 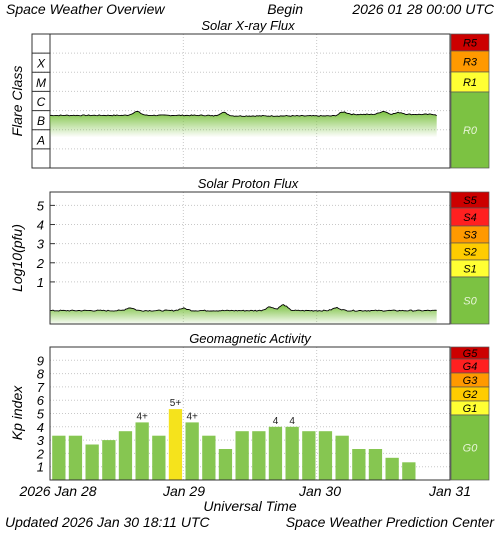 What do you see at coordinates (471, 354) in the screenshot?
I see `scale-label: G5` at bounding box center [471, 354].